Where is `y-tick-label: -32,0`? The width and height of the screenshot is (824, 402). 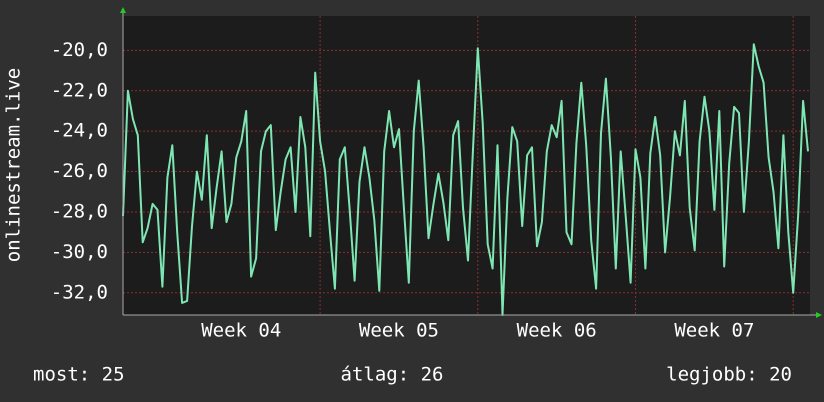
y-tick-label: -32,0 is located at coordinates (79, 292).